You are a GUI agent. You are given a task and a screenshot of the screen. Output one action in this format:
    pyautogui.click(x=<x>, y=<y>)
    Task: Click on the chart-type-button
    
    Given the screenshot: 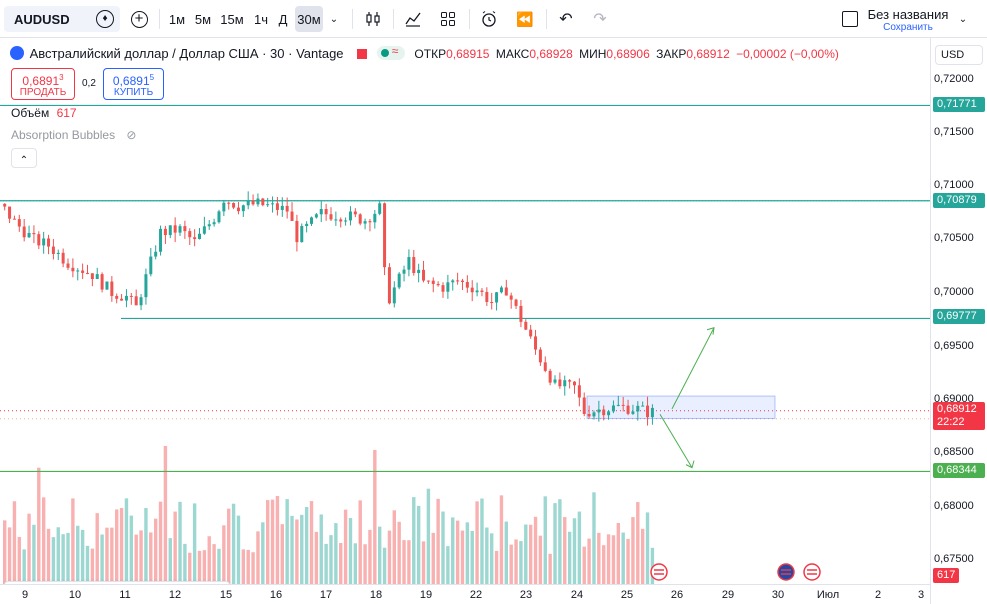 What is the action you would take?
    pyautogui.click(x=373, y=19)
    